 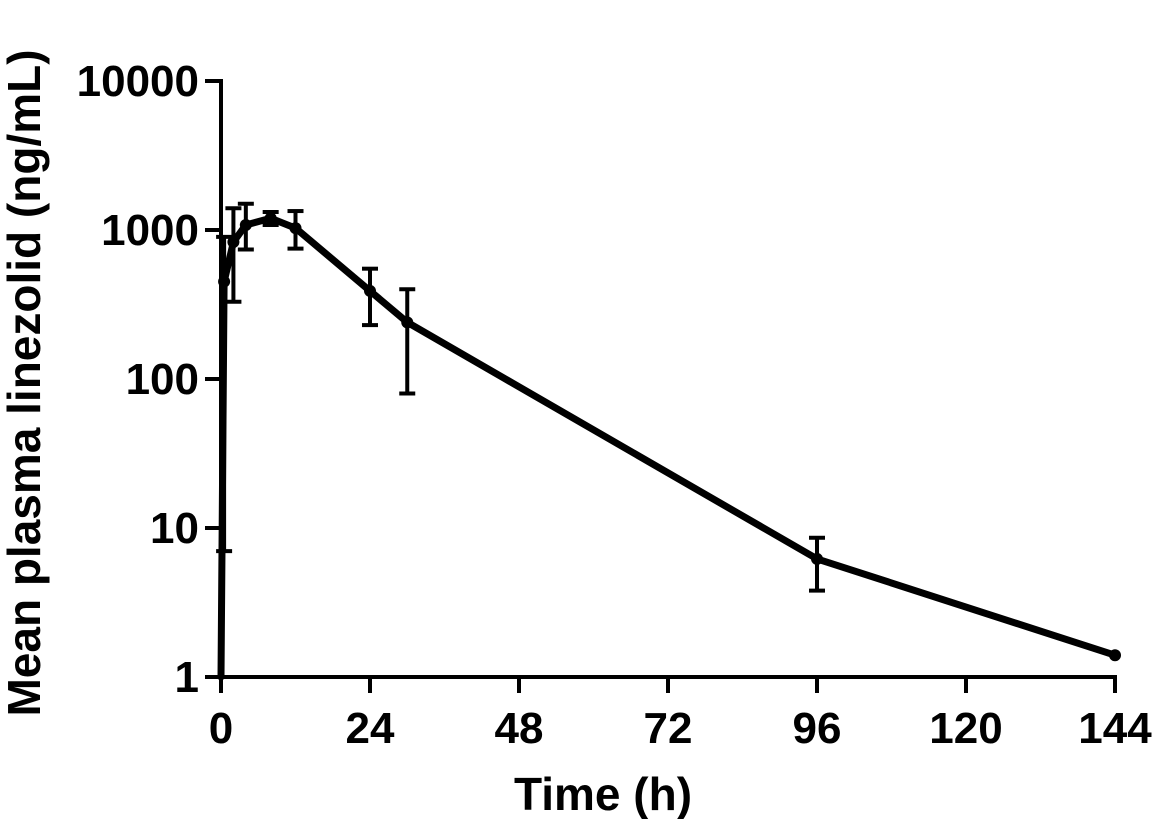 What do you see at coordinates (150, 230) in the screenshot?
I see `y-tick-label: 1000` at bounding box center [150, 230].